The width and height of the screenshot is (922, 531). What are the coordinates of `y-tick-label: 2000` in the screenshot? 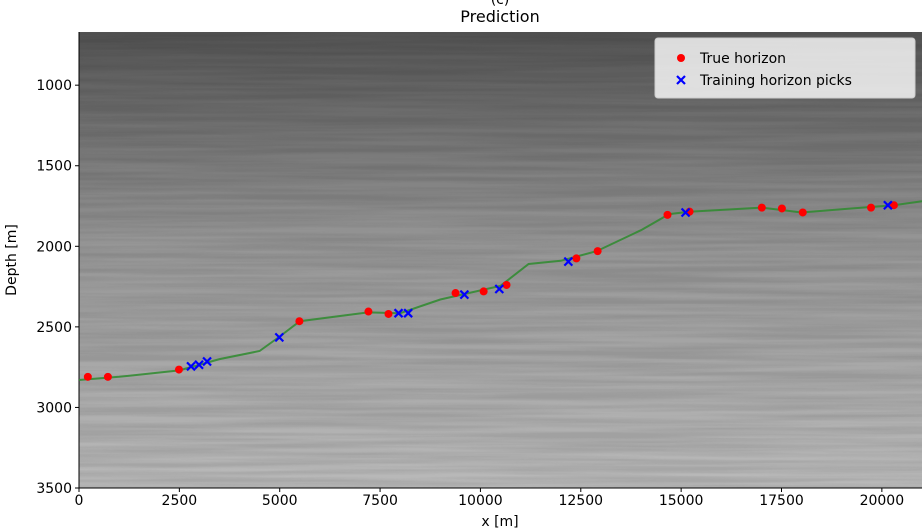 It's located at (54, 247).